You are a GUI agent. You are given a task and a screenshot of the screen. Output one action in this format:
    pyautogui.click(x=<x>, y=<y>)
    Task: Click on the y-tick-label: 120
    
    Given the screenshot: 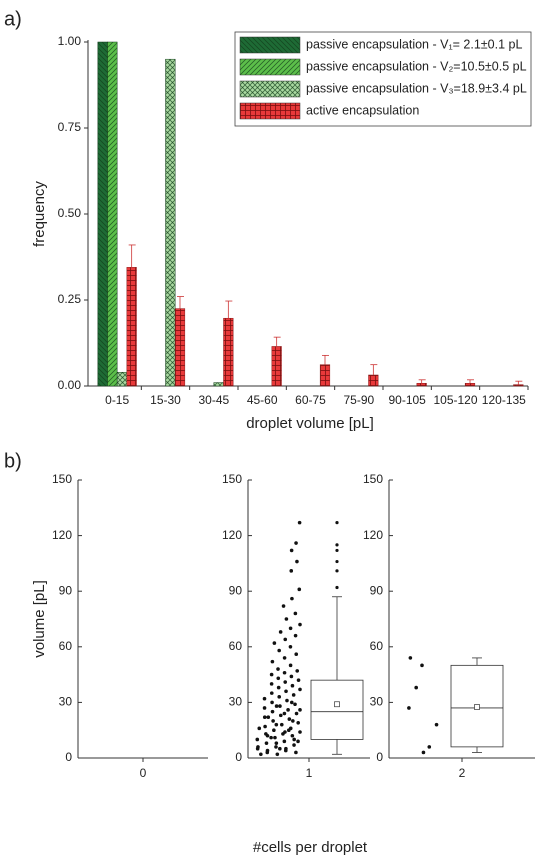 What is the action you would take?
    pyautogui.click(x=62, y=535)
    